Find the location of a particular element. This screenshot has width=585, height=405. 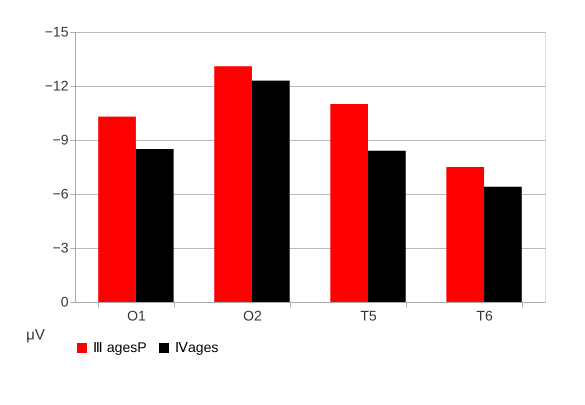

y-tick-label: 0 is located at coordinates (64, 302).